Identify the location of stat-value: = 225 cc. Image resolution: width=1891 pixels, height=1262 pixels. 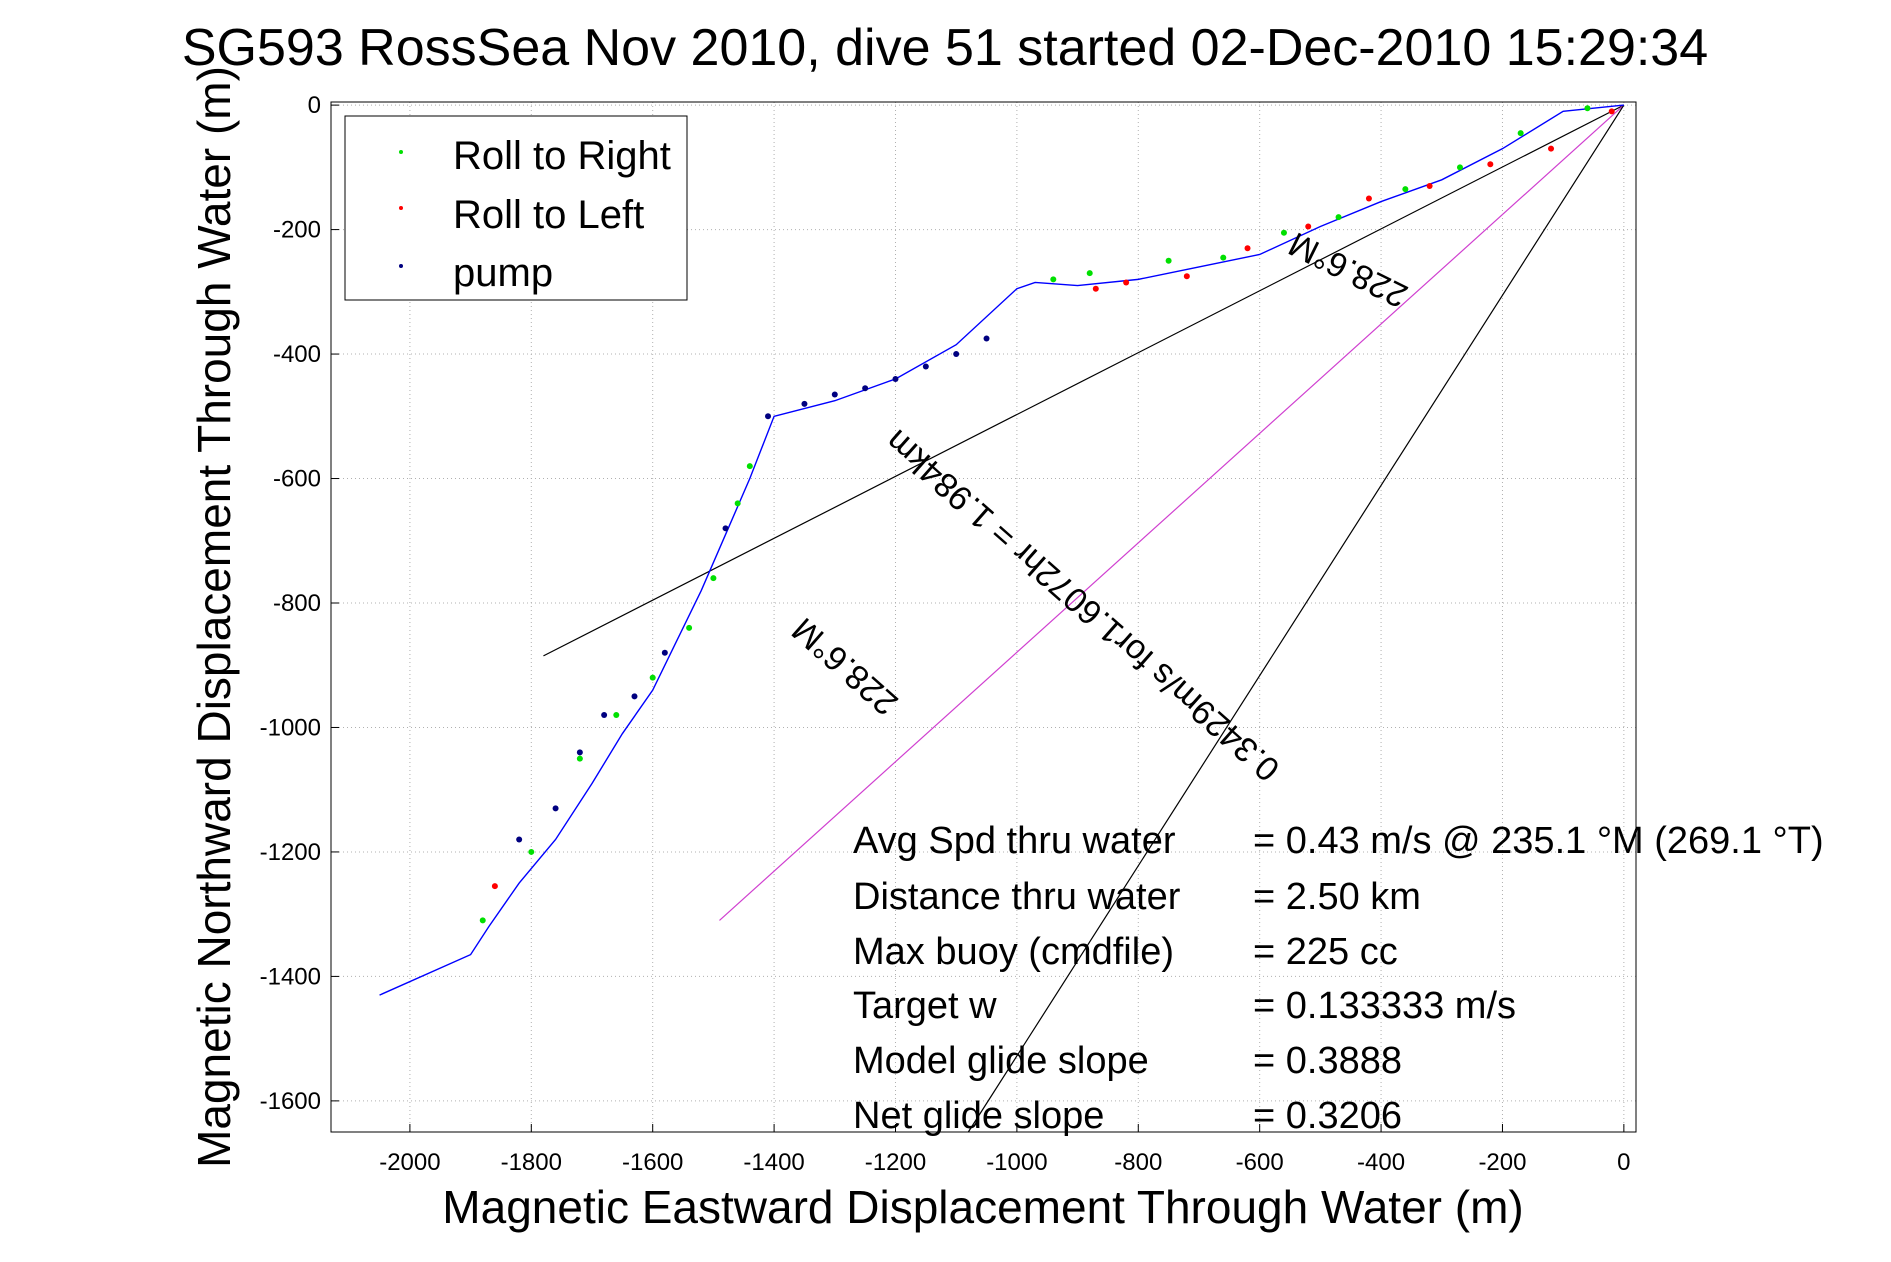
(1325, 952).